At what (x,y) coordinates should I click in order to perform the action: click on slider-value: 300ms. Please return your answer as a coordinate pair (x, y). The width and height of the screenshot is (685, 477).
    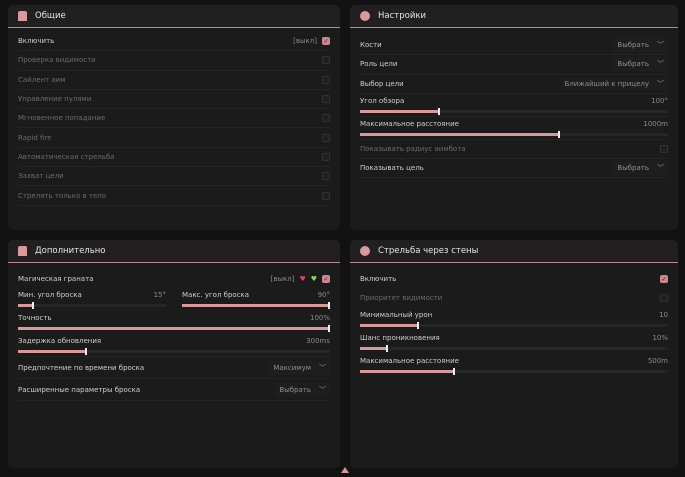
    Looking at the image, I should click on (318, 341).